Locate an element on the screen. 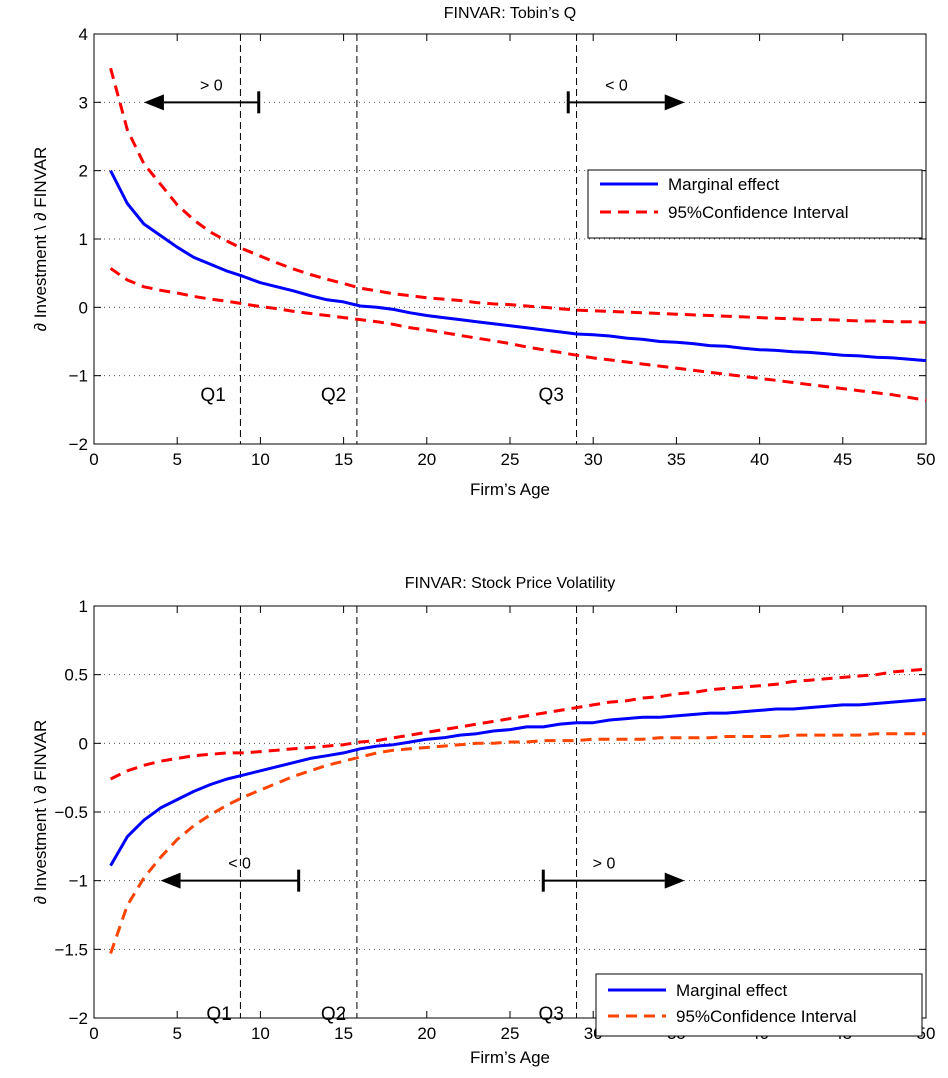  series-line-marginal-effect is located at coordinates (518, 782).